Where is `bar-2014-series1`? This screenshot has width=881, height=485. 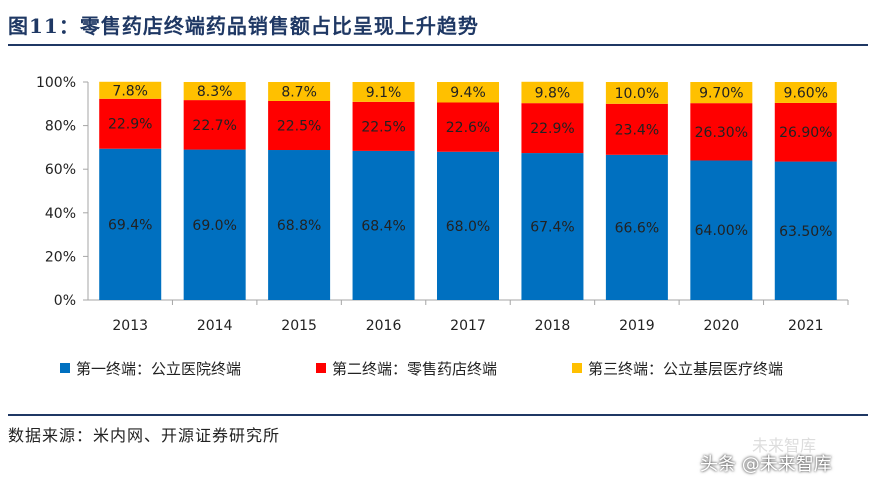
bar-2014-series1 is located at coordinates (214, 224).